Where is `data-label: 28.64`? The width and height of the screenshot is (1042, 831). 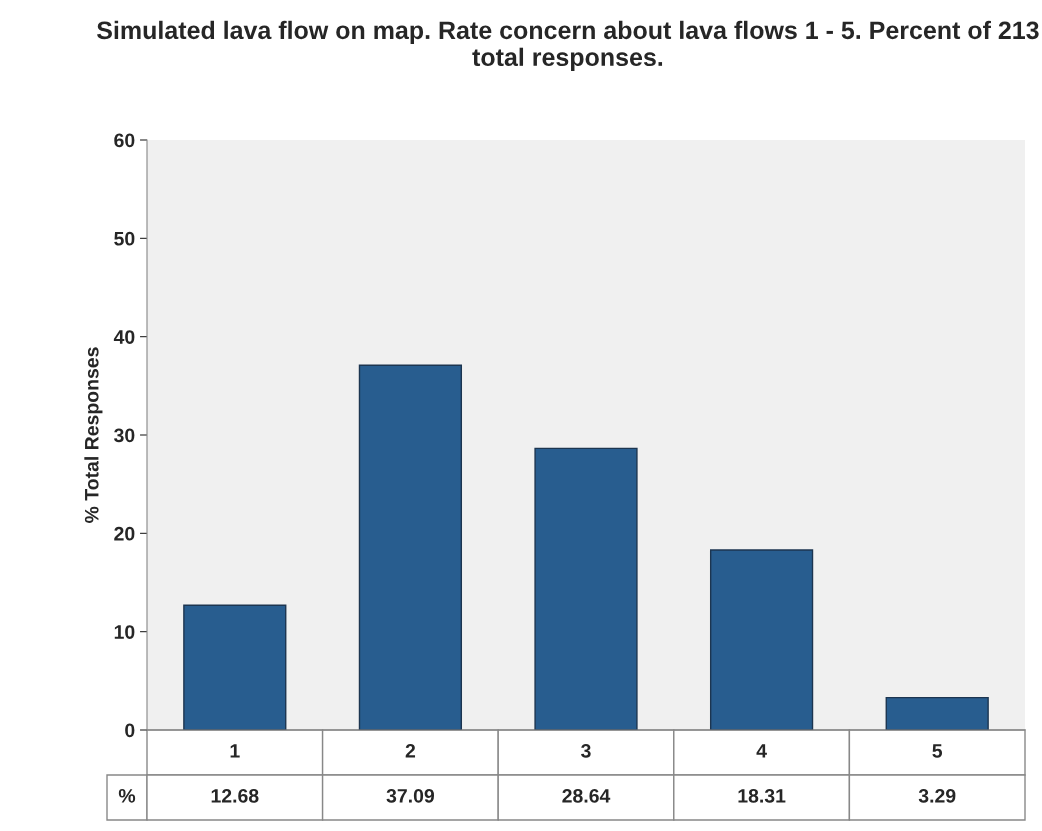
data-label: 28.64 is located at coordinates (586, 795).